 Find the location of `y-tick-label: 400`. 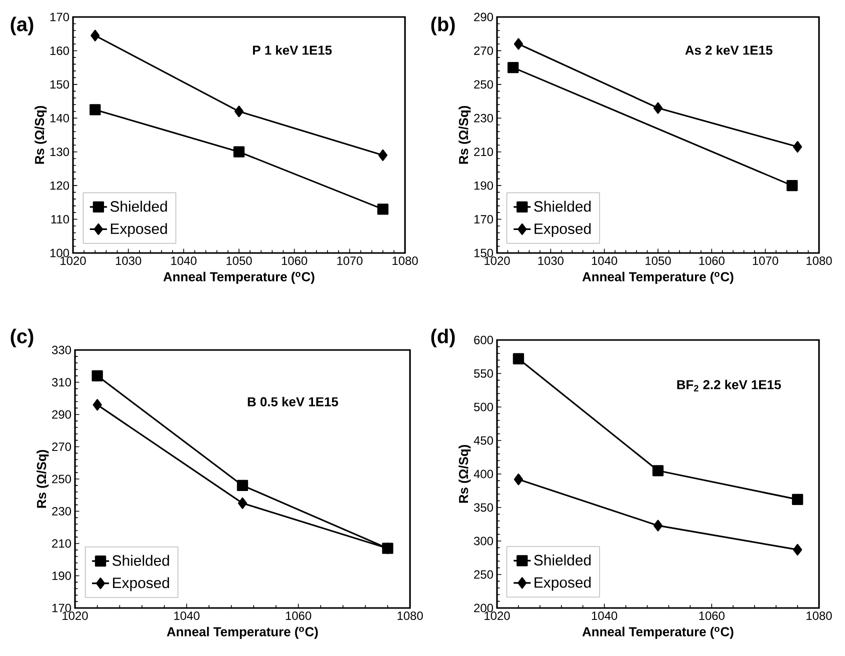

y-tick-label: 400 is located at coordinates (484, 474).